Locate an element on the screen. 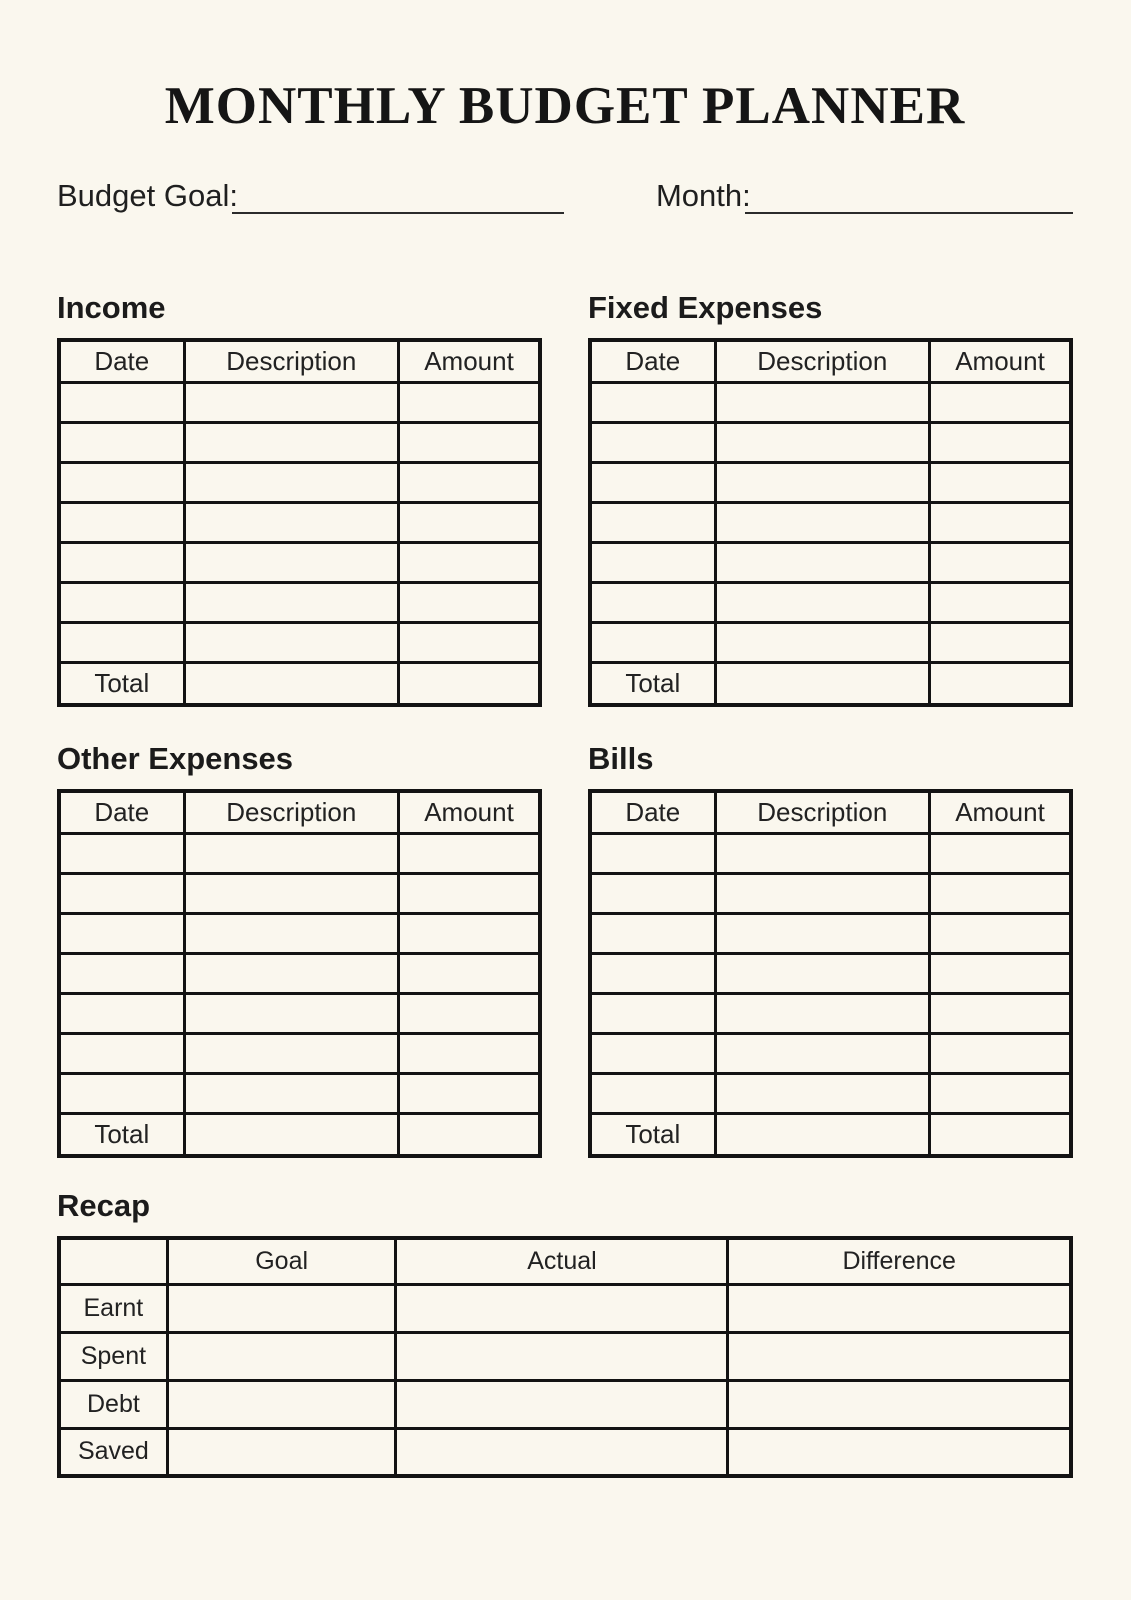 This screenshot has height=1600, width=1131. budget-goal-input is located at coordinates (397, 212).